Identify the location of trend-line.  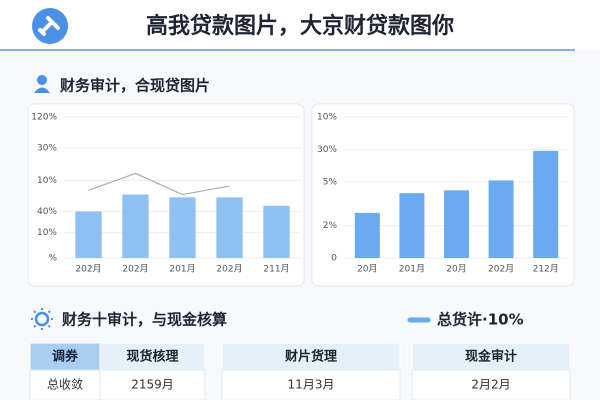
(159, 184).